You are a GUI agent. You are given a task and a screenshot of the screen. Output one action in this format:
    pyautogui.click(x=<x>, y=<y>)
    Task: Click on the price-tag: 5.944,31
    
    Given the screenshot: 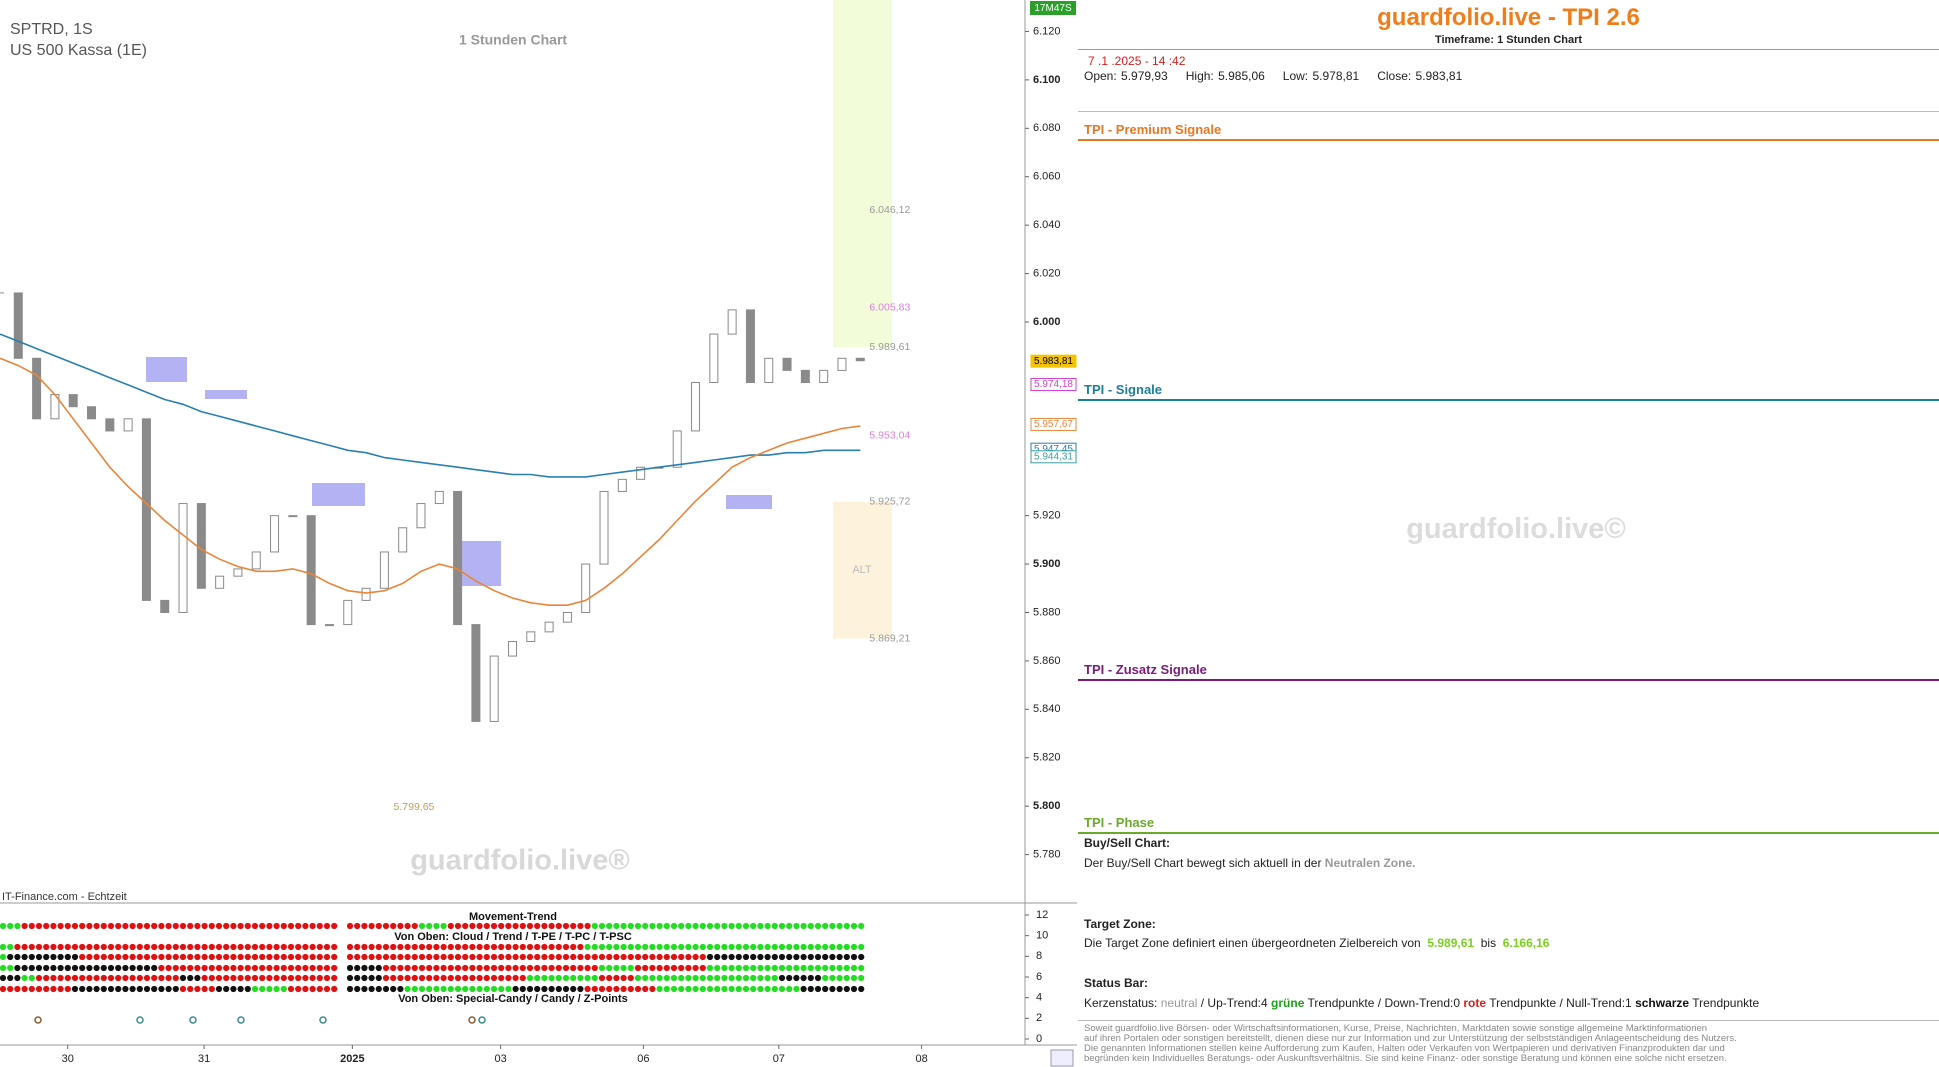 What is the action you would take?
    pyautogui.click(x=1053, y=456)
    